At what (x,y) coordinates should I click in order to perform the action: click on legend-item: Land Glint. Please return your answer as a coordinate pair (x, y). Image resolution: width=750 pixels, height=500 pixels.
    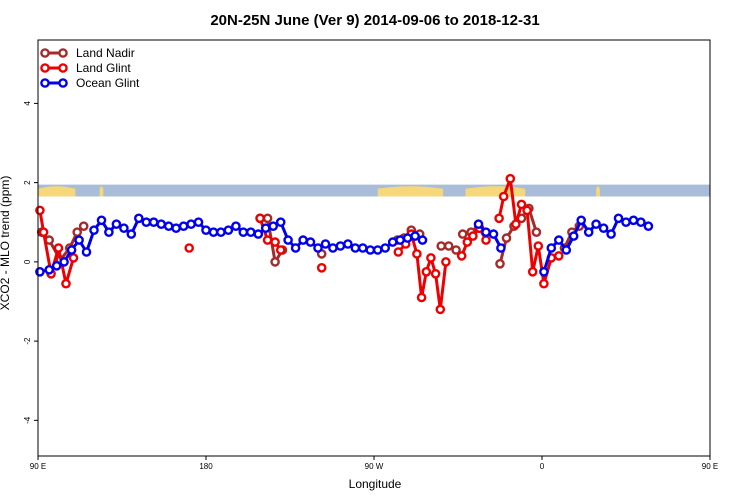
    Looking at the image, I should click on (85, 68).